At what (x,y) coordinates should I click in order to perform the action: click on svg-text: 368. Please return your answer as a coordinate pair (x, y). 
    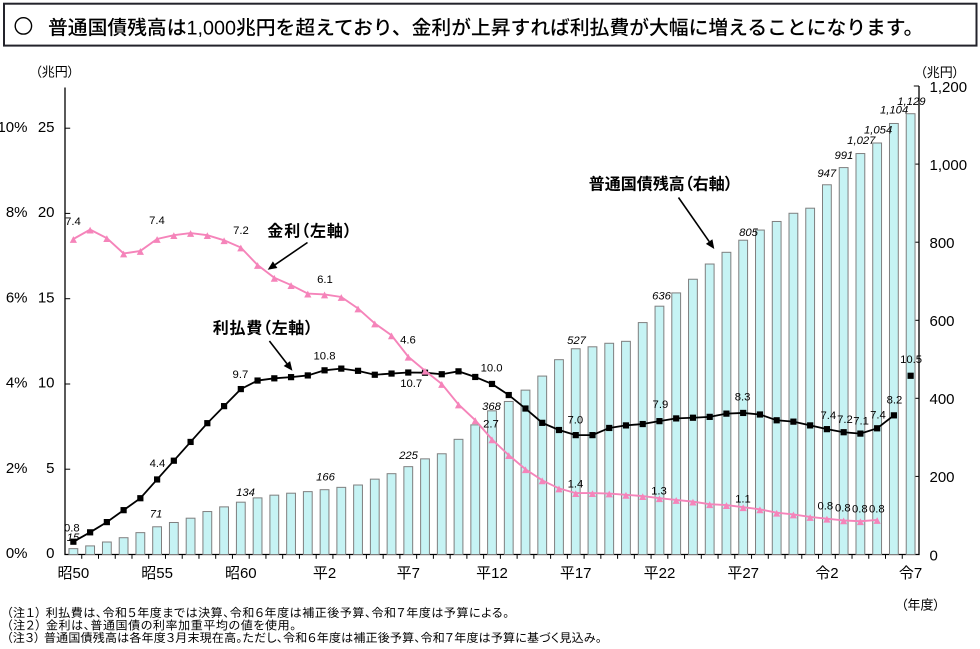
    Looking at the image, I should click on (492, 407).